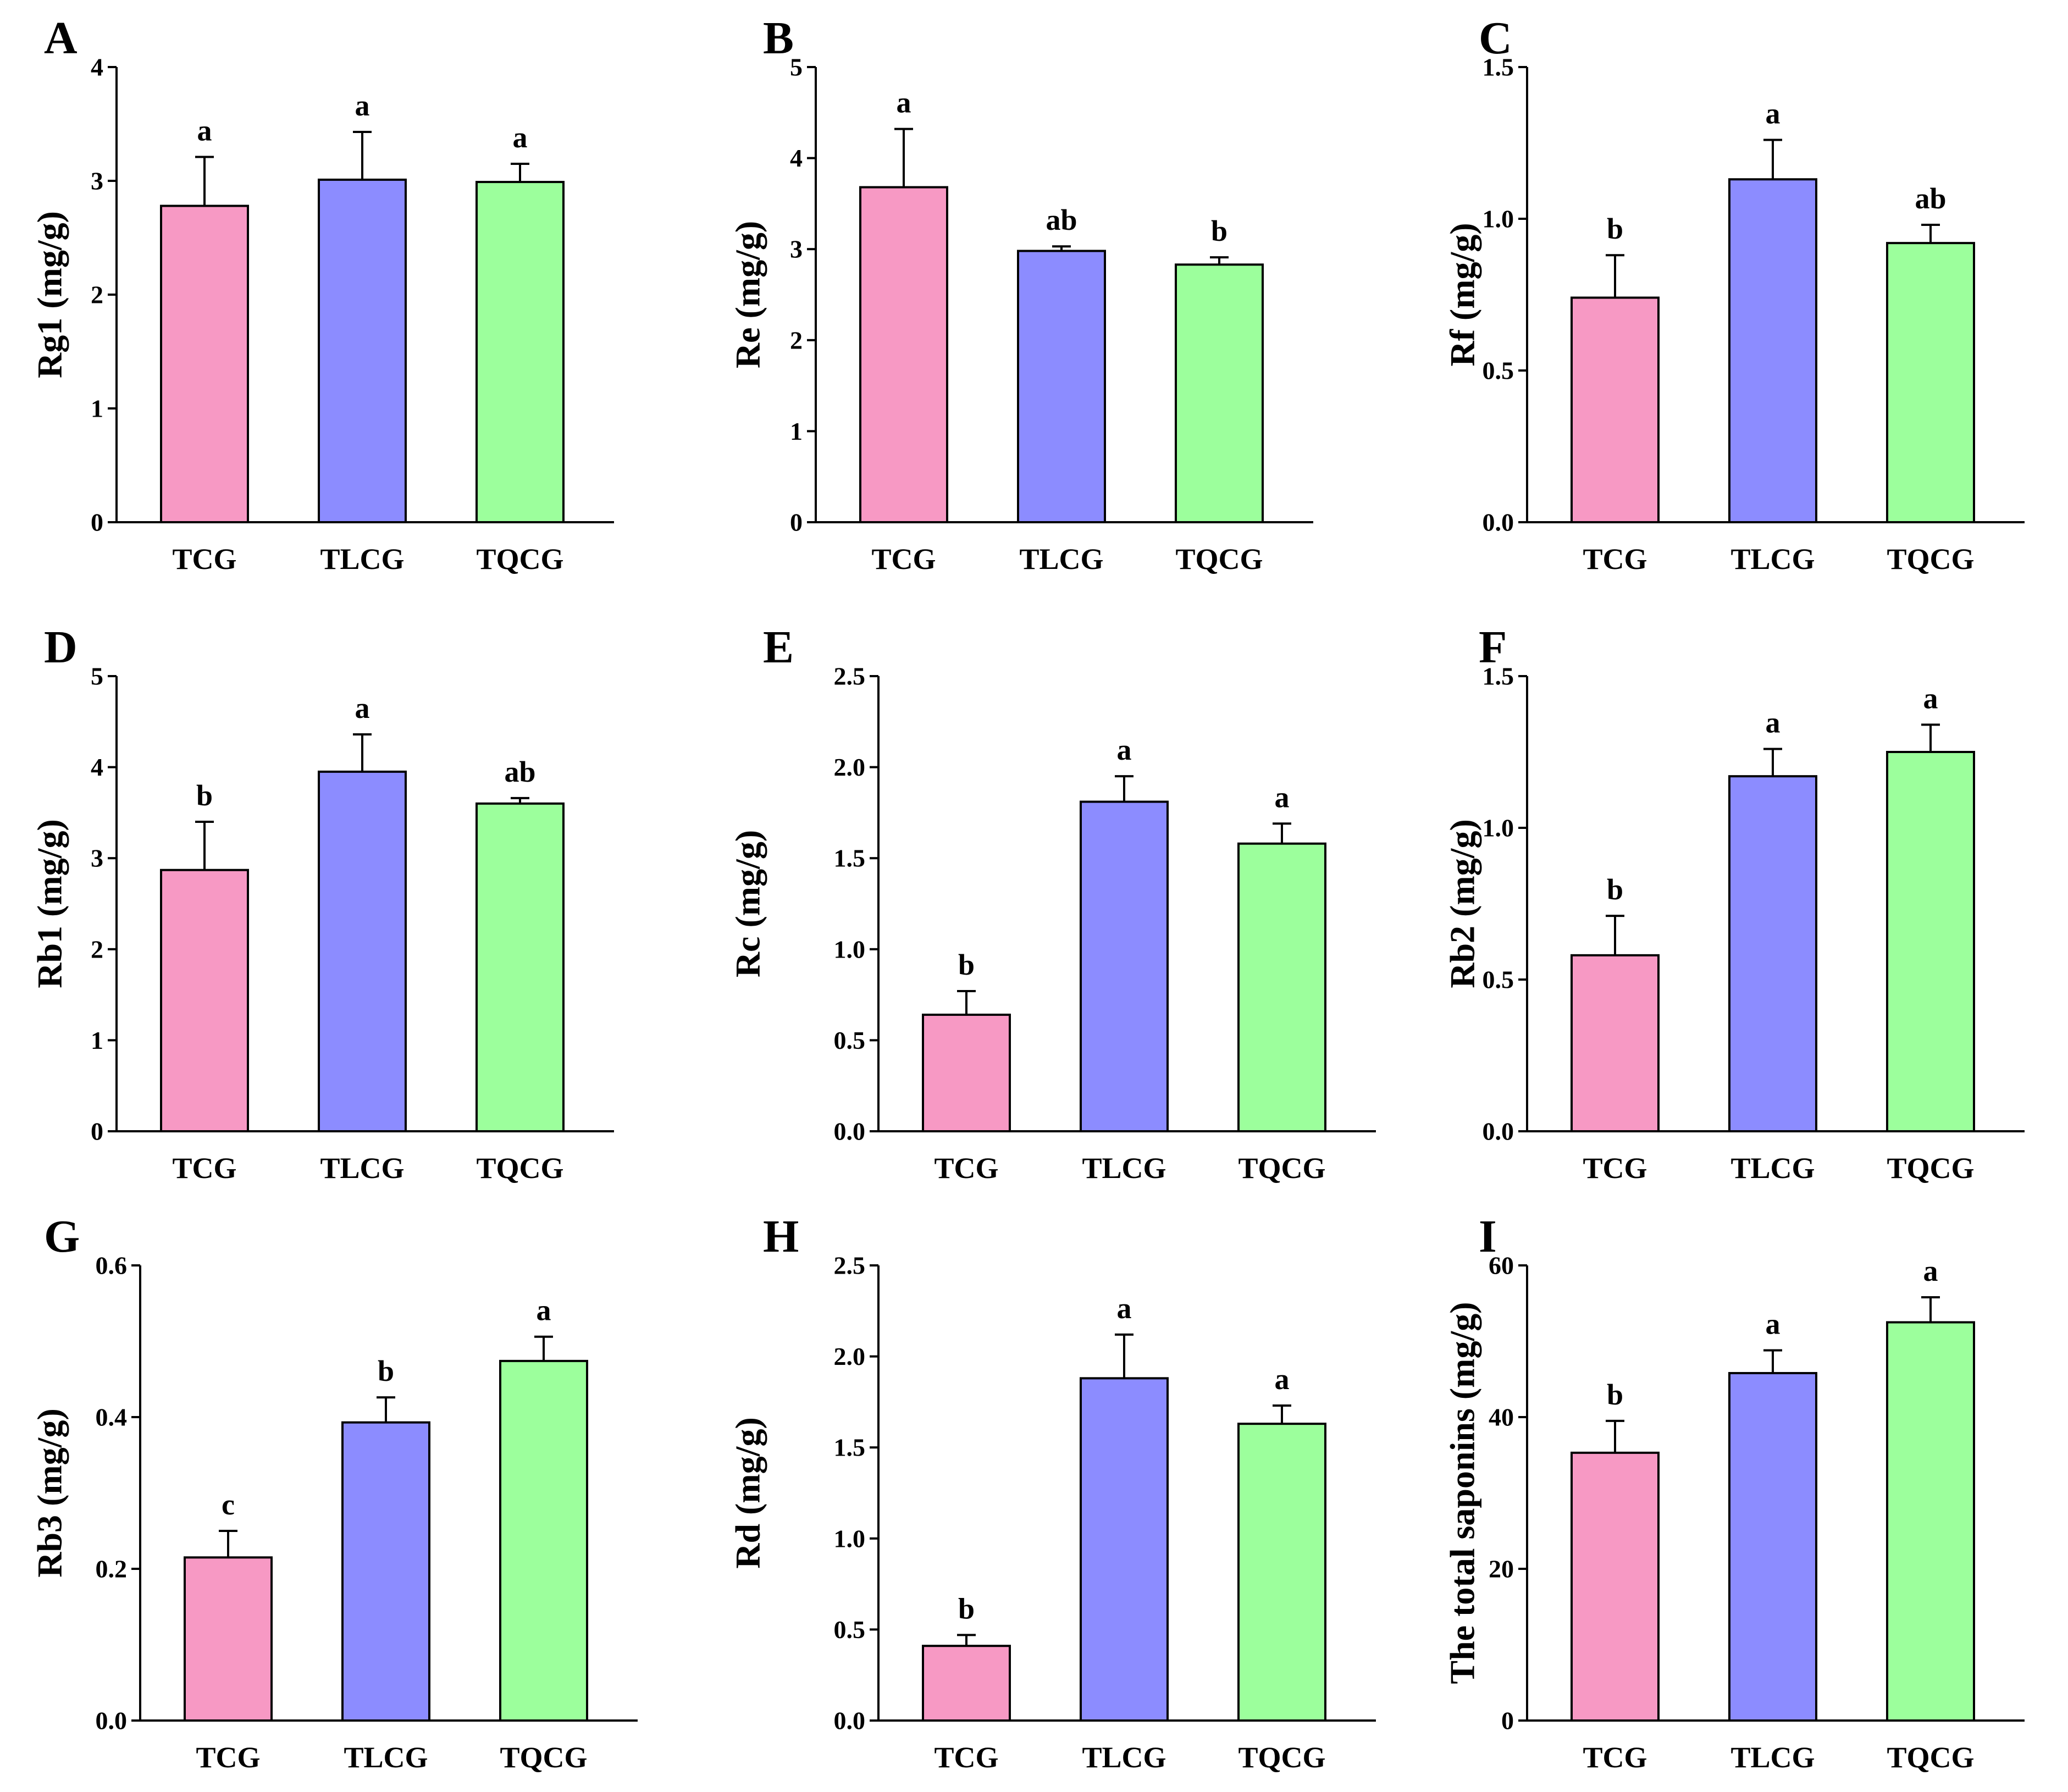  What do you see at coordinates (1488, 1237) in the screenshot?
I see `panel-letter: I` at bounding box center [1488, 1237].